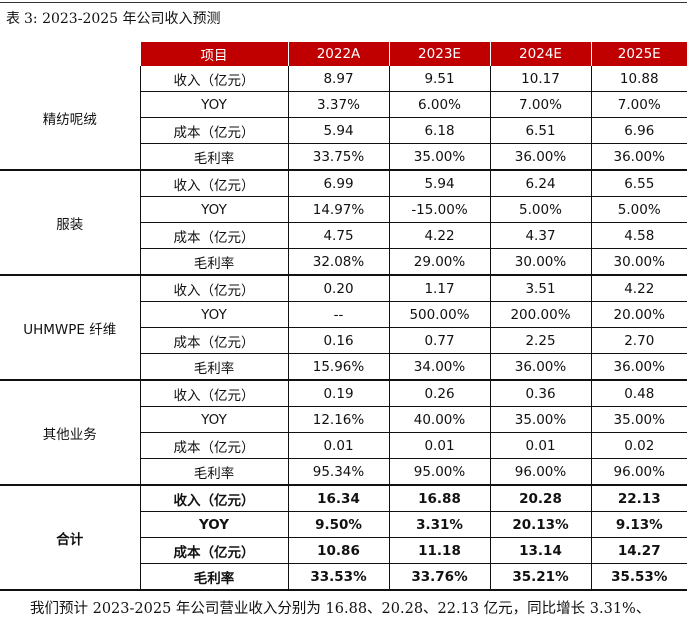 This screenshot has height=629, width=687. What do you see at coordinates (440, 104) in the screenshot?
I see `value-cell: 6.00%` at bounding box center [440, 104].